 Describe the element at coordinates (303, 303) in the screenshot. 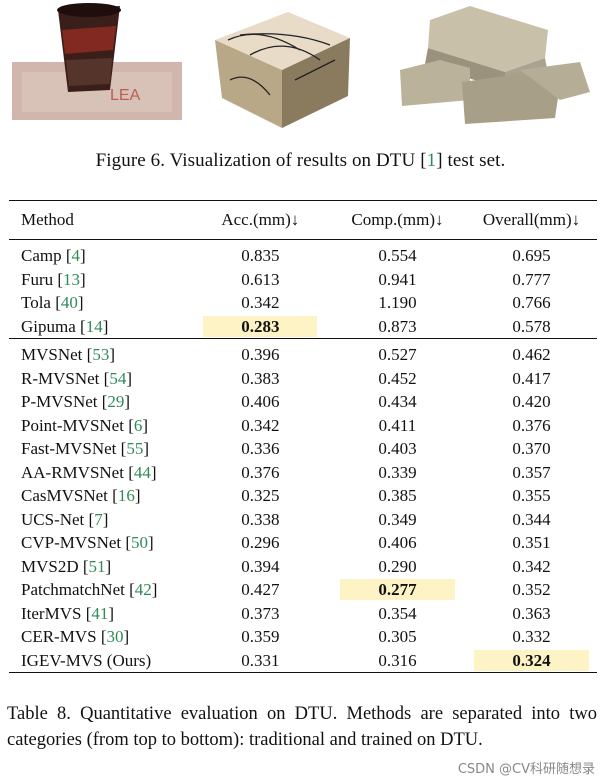

I see `table-row: Tola [40] 0.342 1.190 0.766` at that location.